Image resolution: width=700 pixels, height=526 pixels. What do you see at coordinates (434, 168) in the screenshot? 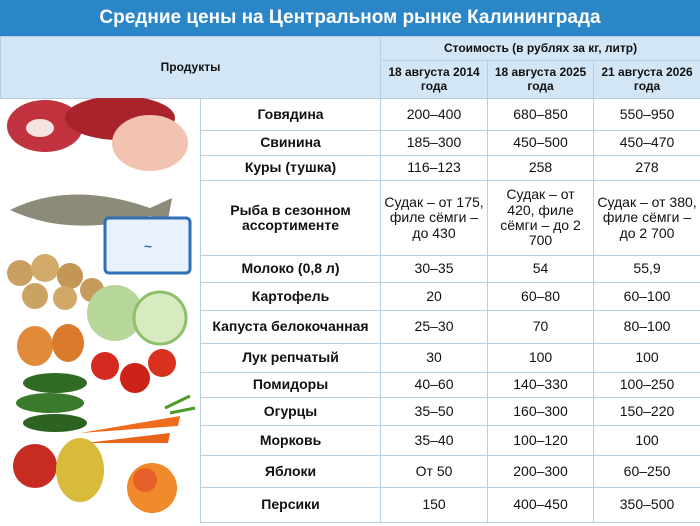
I see `price: 116–123` at bounding box center [434, 168].